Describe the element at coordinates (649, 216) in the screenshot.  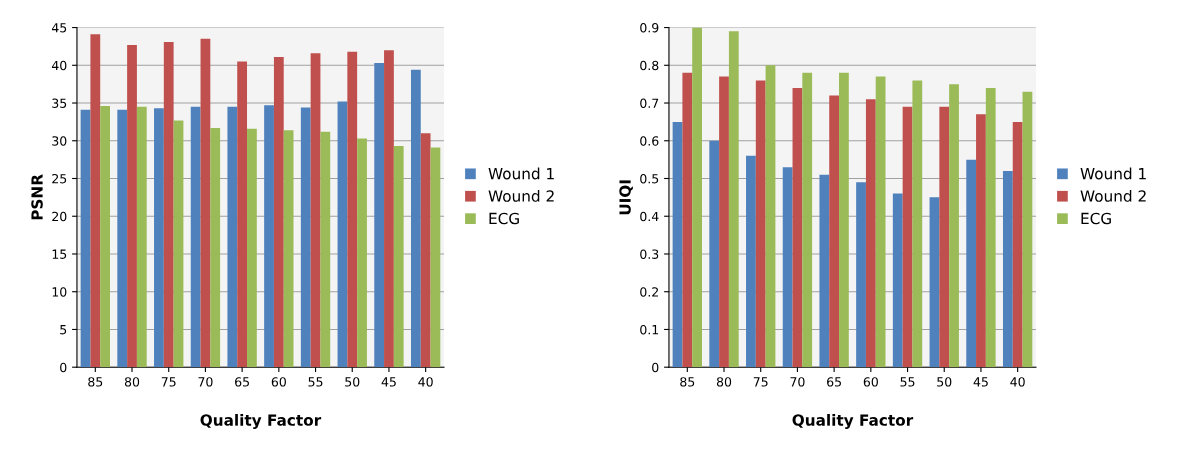
I see `y-tick-label: 0.4` at that location.